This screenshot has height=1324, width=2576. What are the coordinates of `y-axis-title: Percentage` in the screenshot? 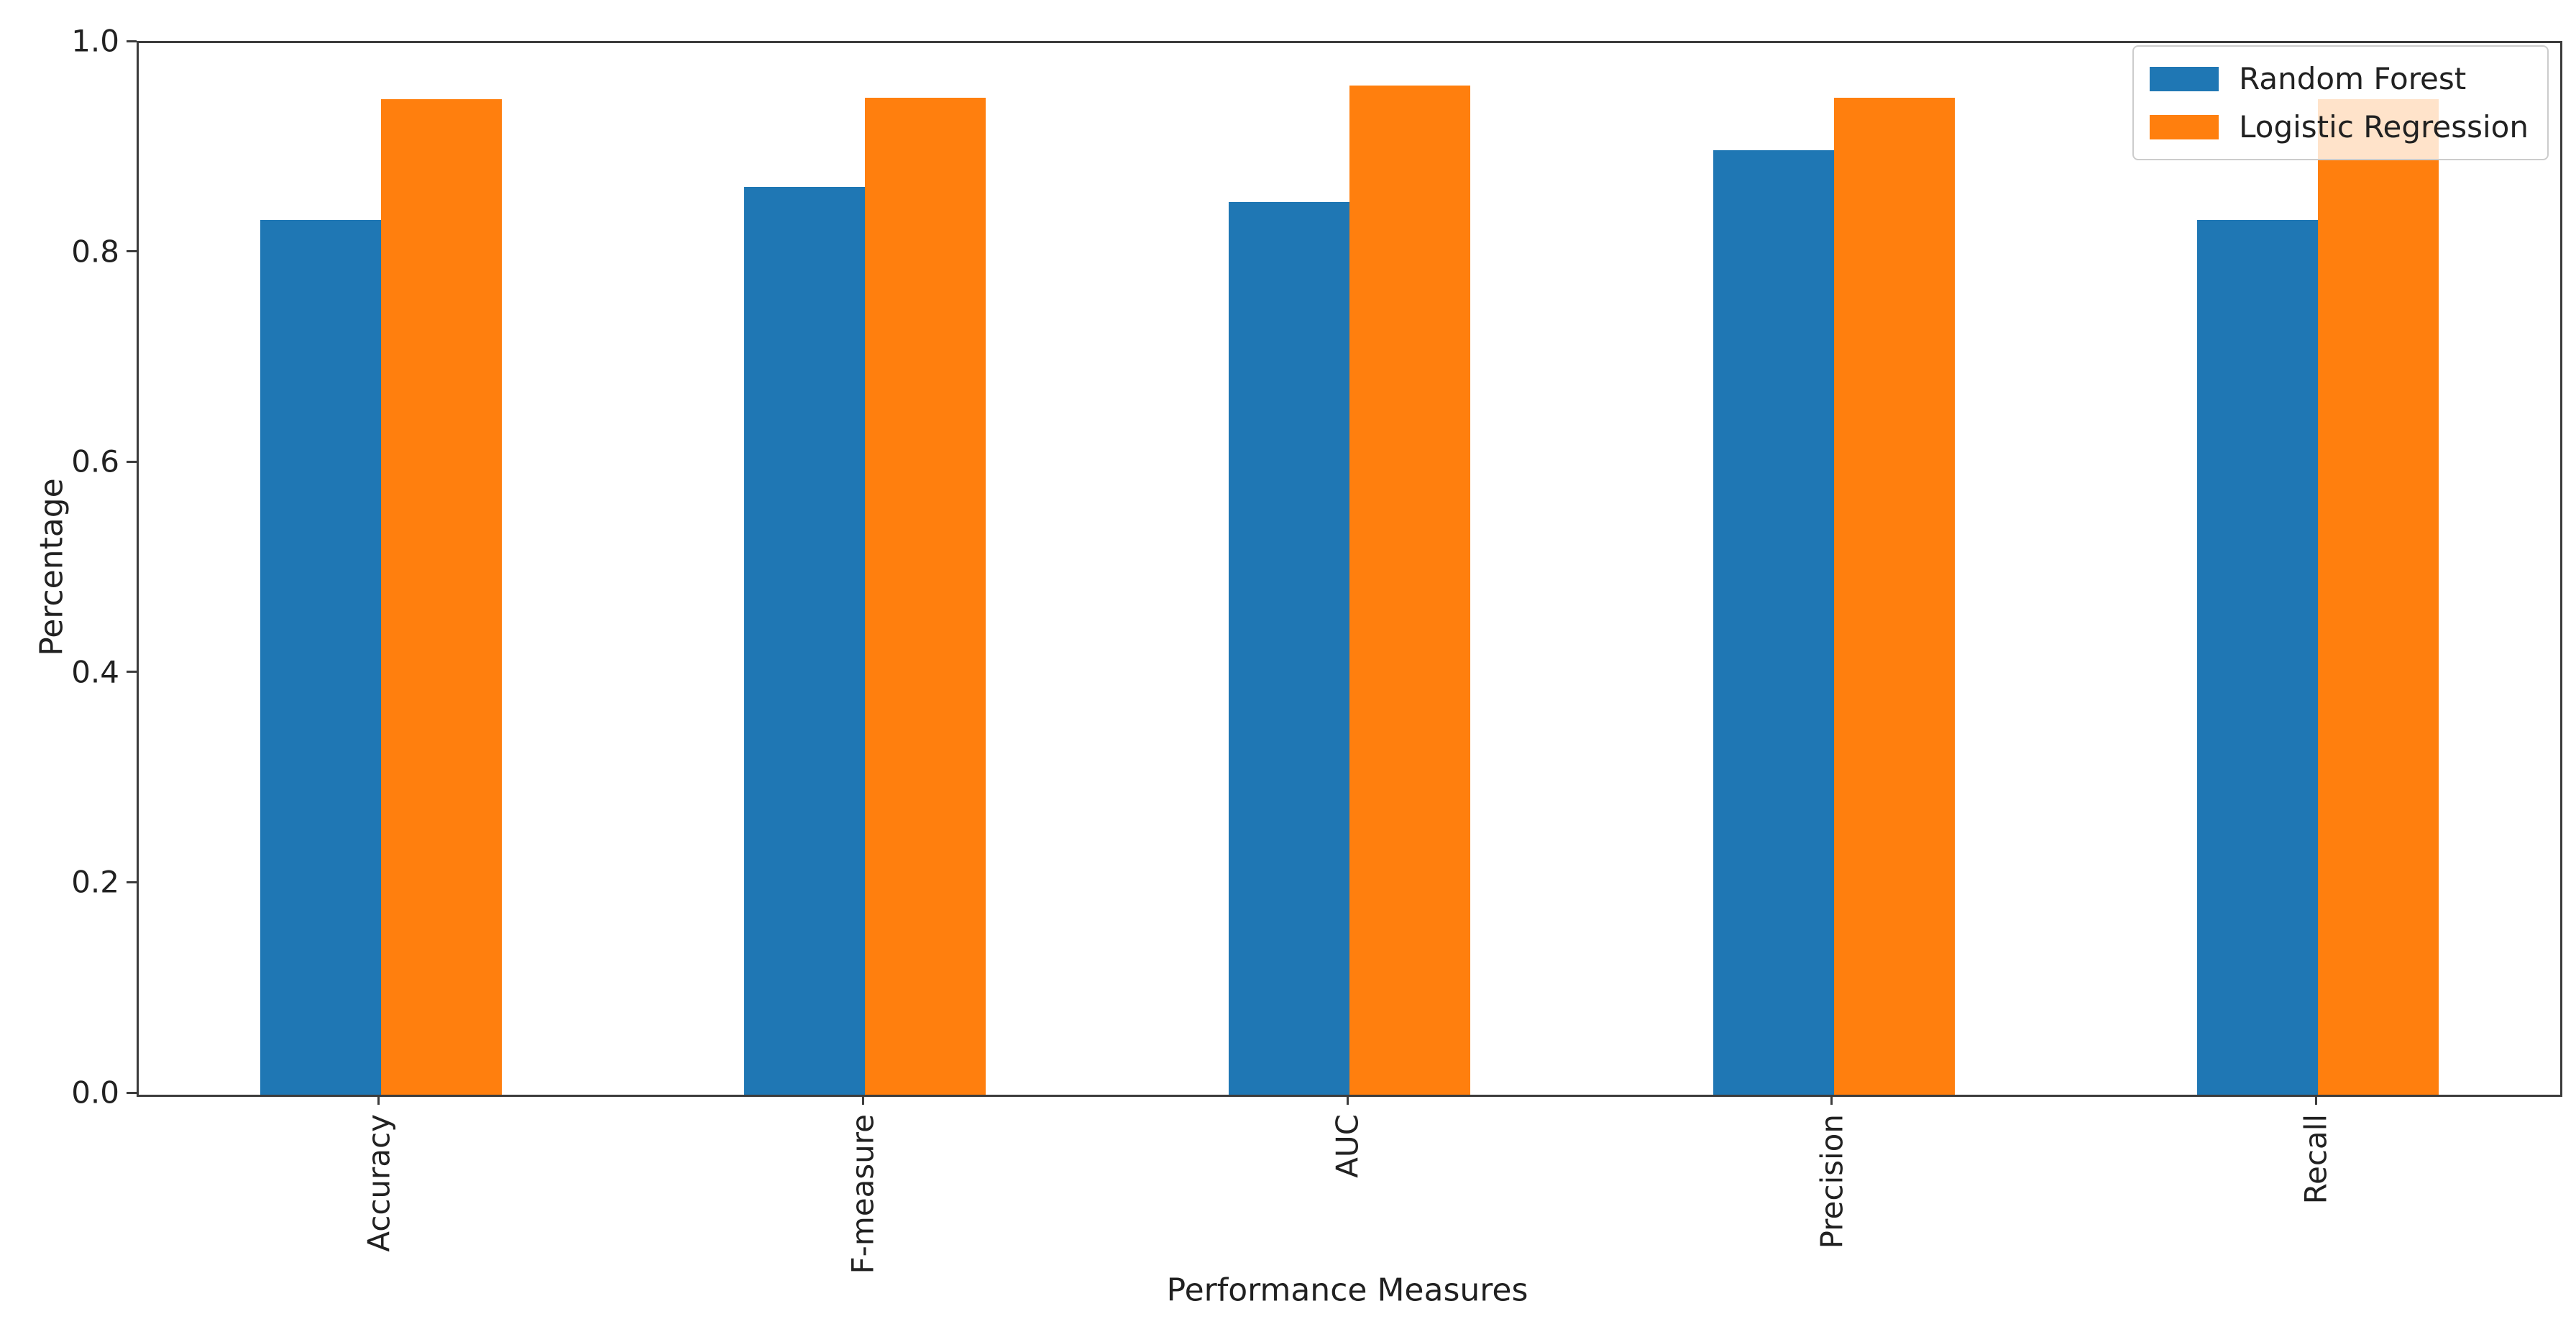 It's located at (51, 566).